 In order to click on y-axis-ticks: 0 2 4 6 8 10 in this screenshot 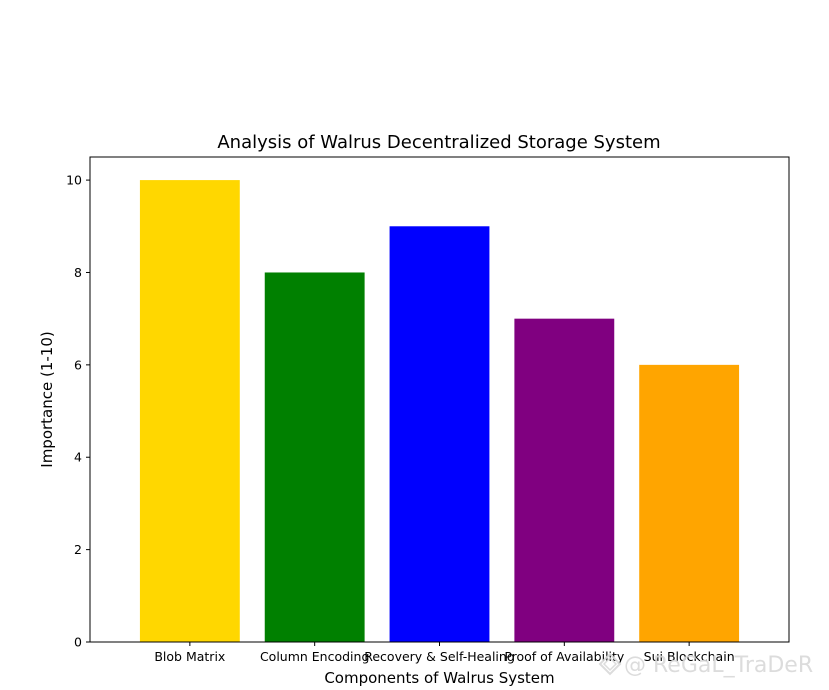, I will do `click(78, 411)`.